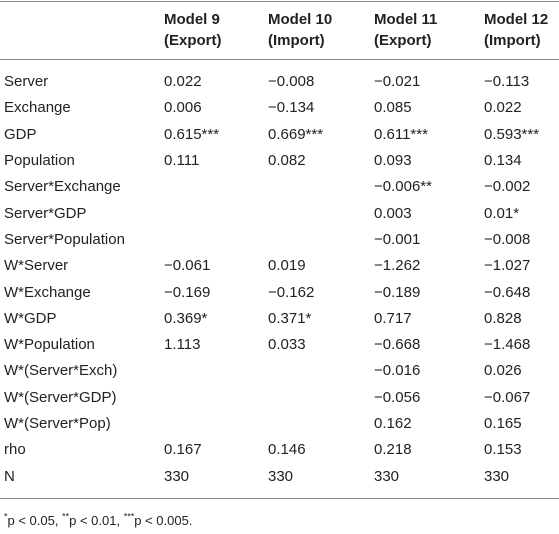 Image resolution: width=559 pixels, height=534 pixels. Describe the element at coordinates (95, 521) in the screenshot. I see `significance-level: p < 0.01,` at that location.